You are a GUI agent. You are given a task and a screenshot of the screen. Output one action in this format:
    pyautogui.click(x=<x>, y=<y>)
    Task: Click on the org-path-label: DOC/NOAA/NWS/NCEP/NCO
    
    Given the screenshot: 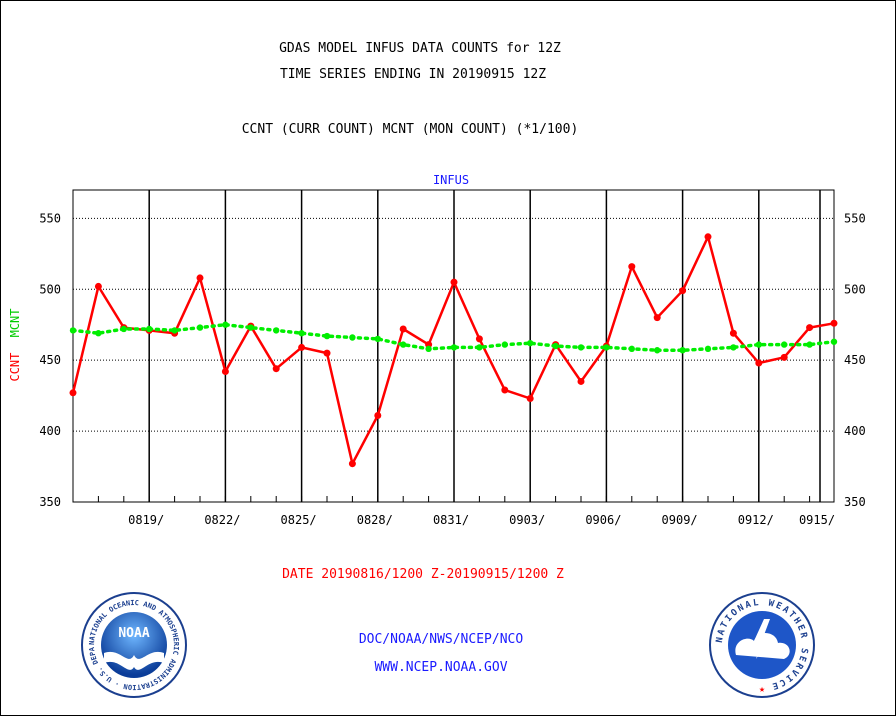 What is the action you would take?
    pyautogui.click(x=441, y=639)
    